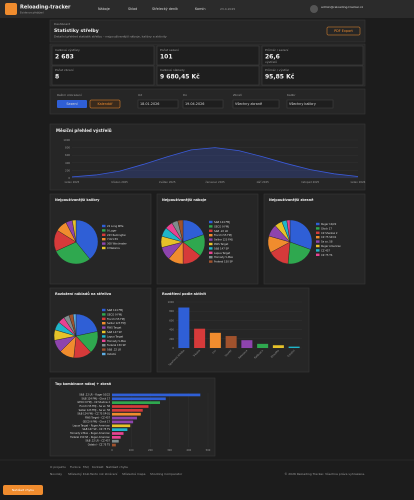  Describe the element at coordinates (93, 414) in the screenshot. I see `y-tick-label: S&B 124 FMJ – CZ 75 SP-01` at that location.